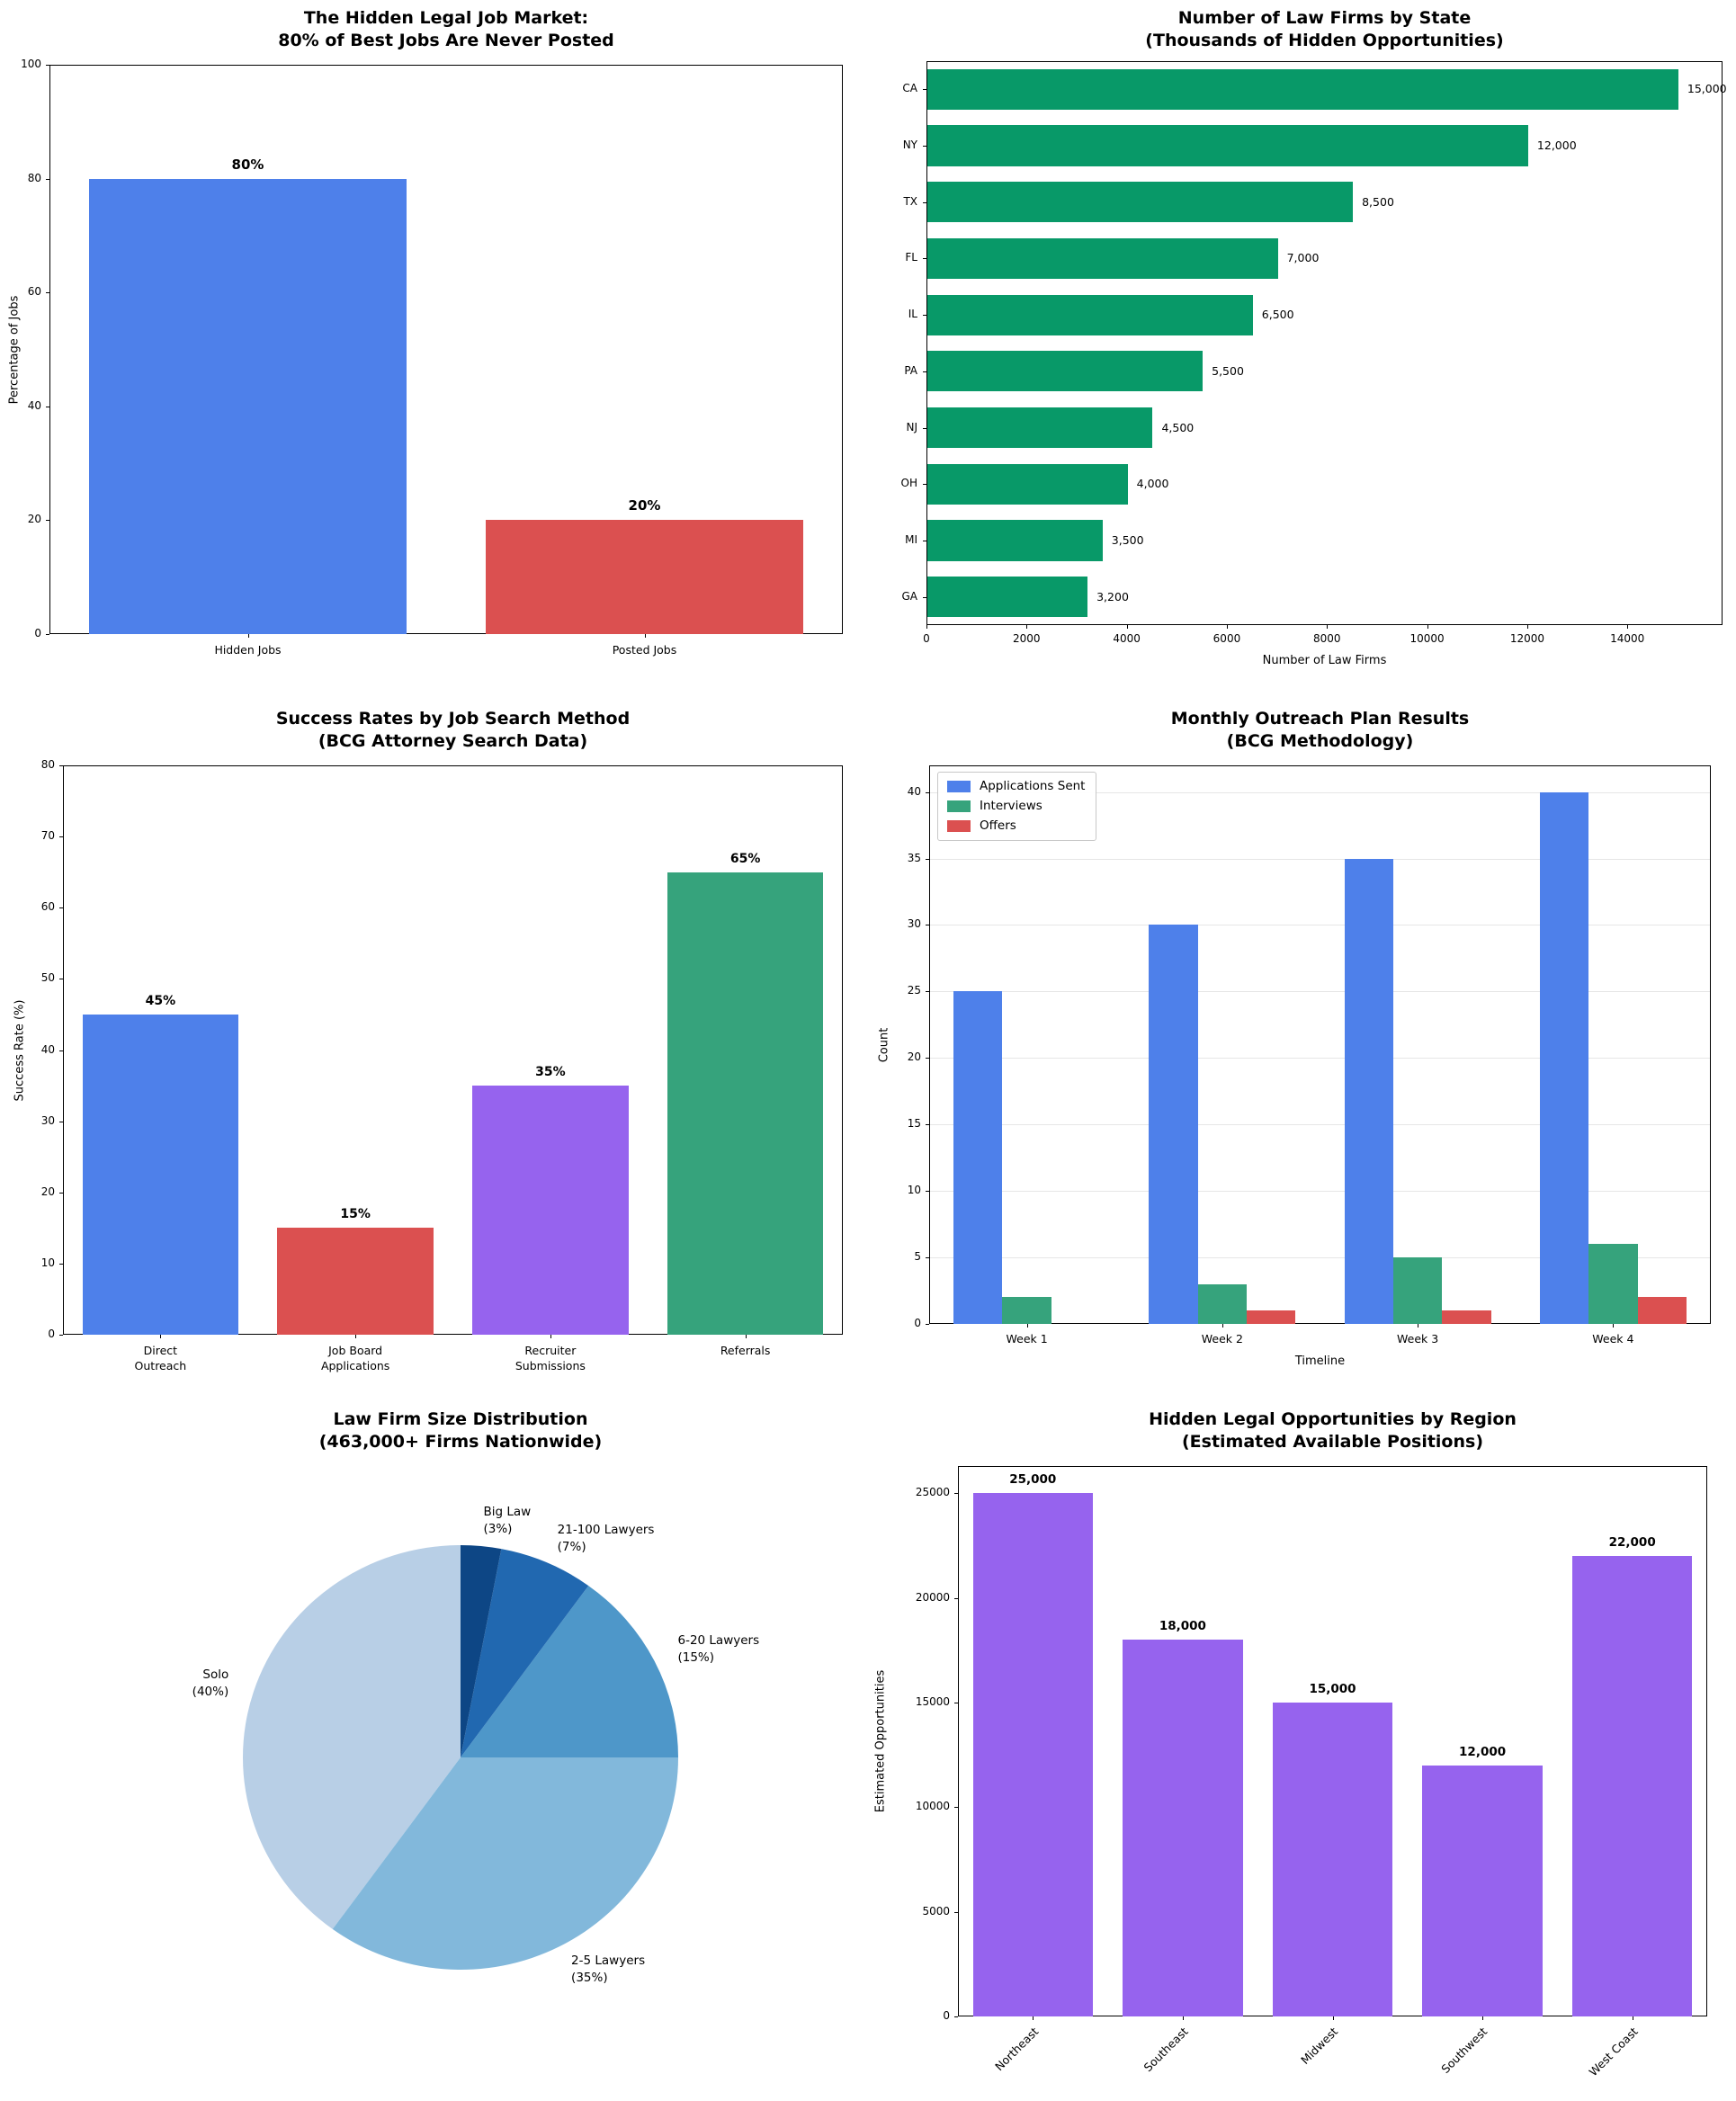  What do you see at coordinates (1032, 1754) in the screenshot?
I see `bar-northeast` at bounding box center [1032, 1754].